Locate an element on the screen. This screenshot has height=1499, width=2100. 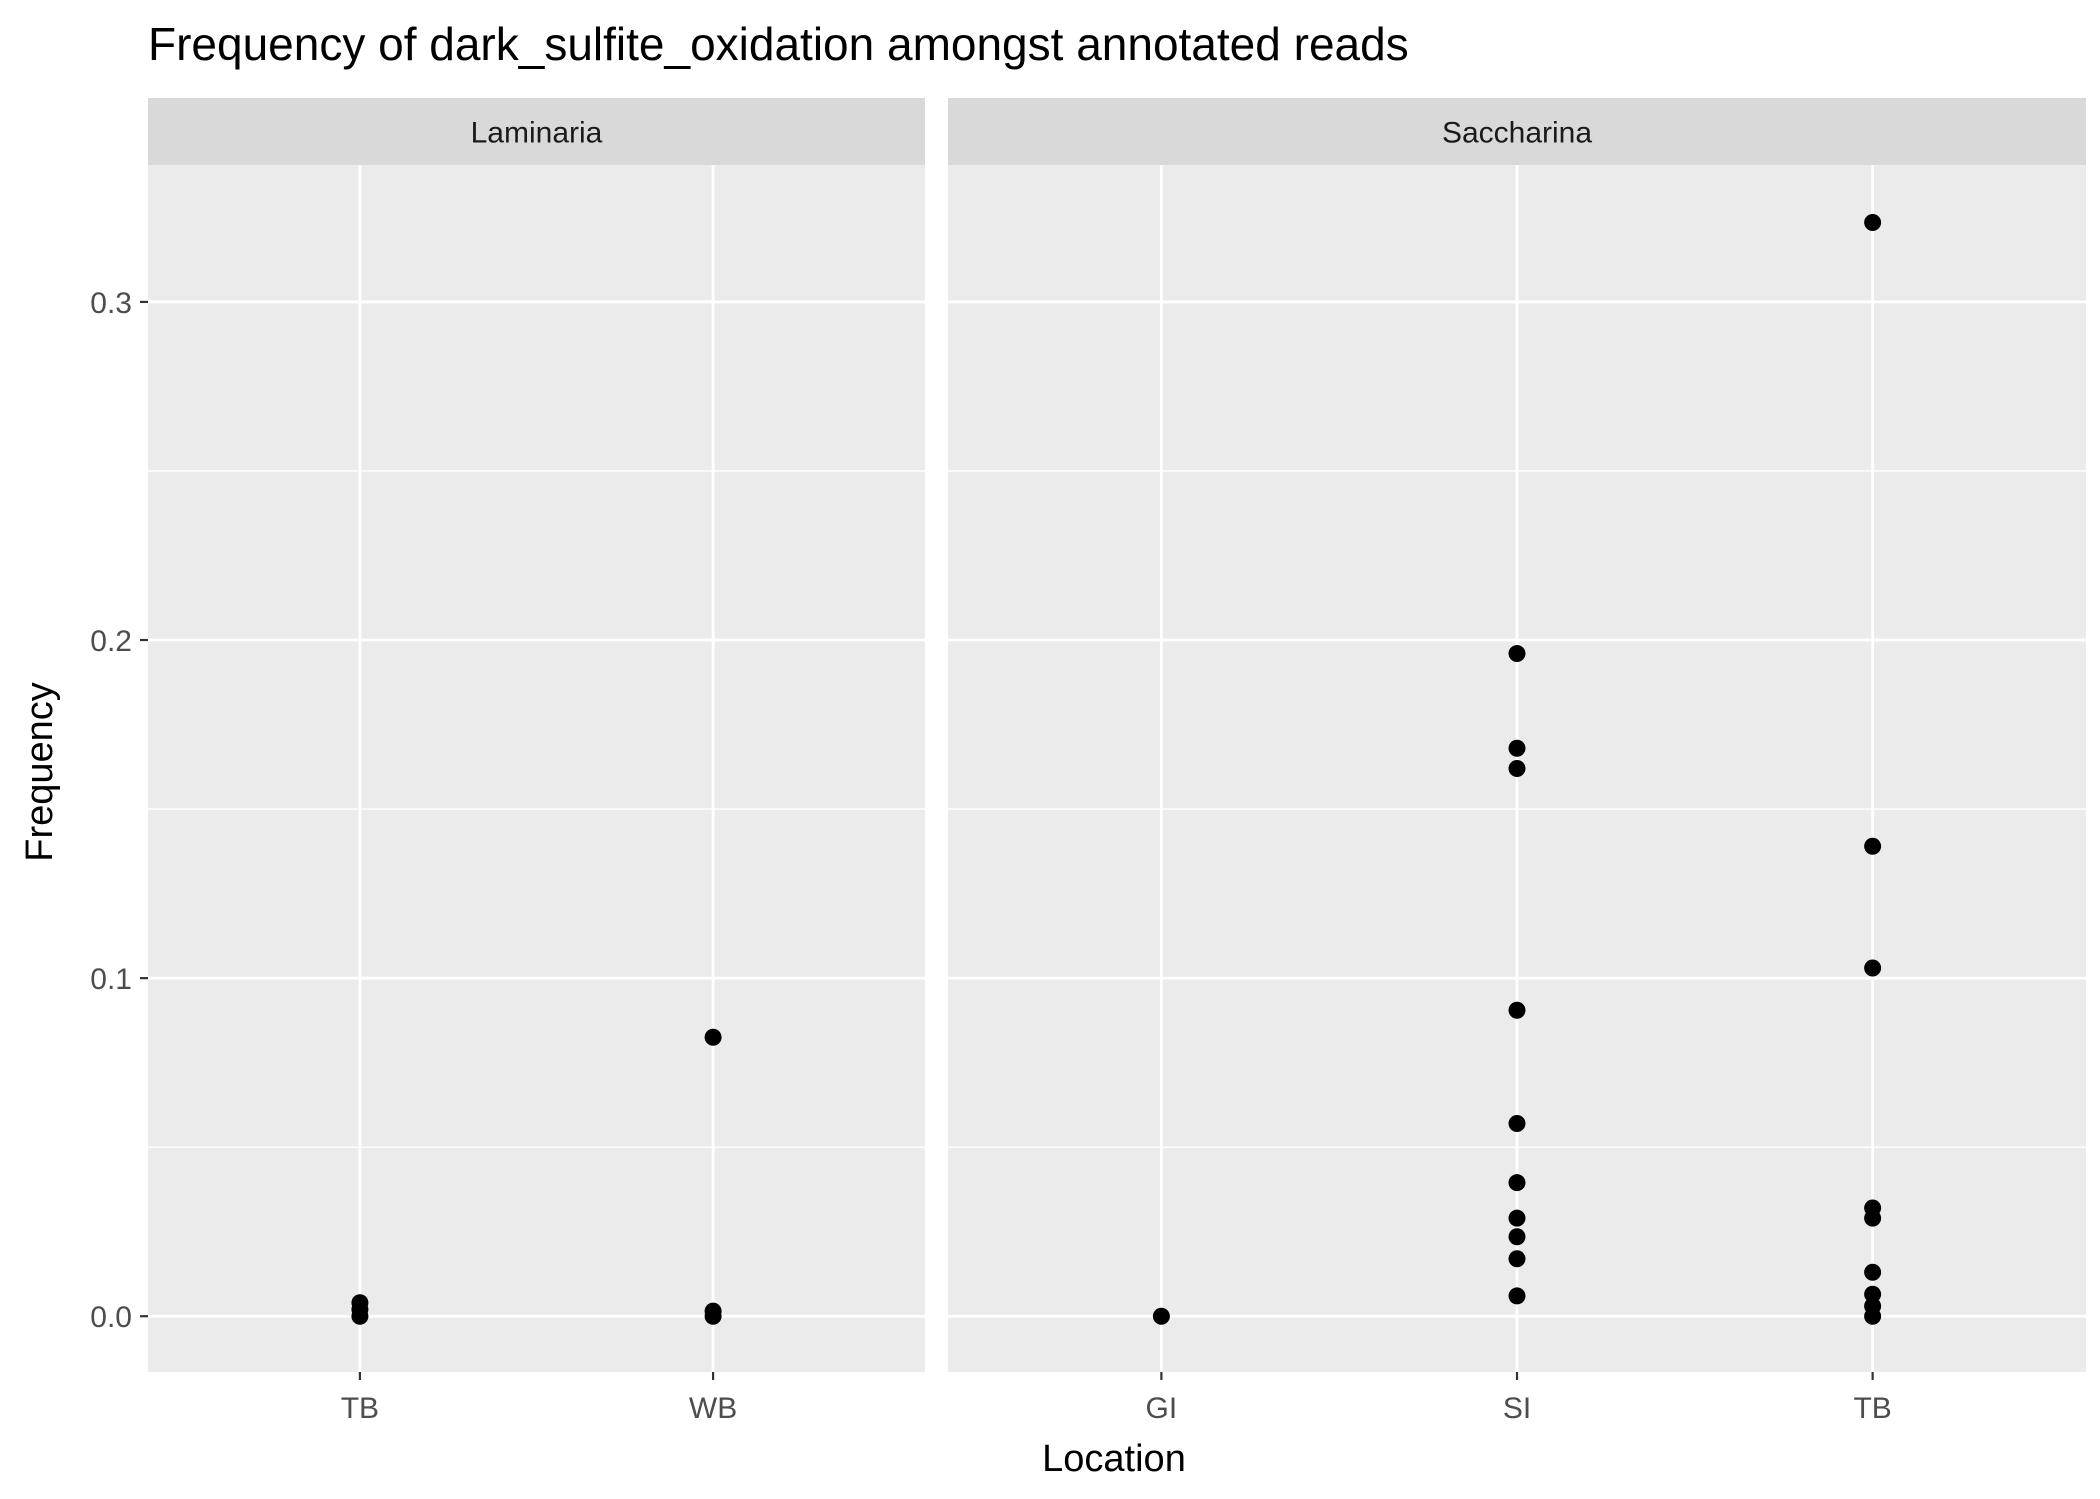
x-axis-title: Location is located at coordinates (1114, 1459).